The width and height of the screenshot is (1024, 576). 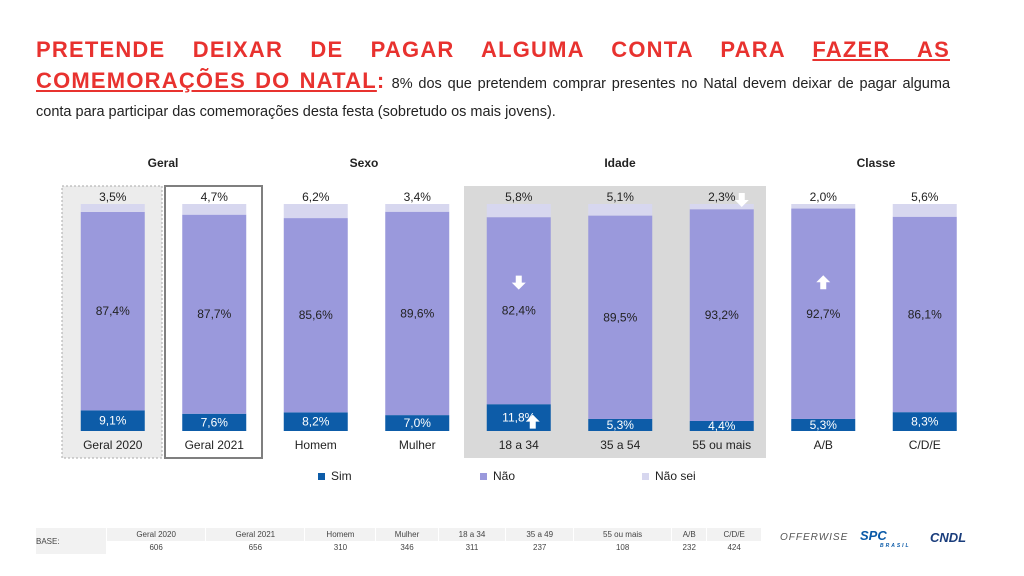 I want to click on legend-sim: Sim, so click(x=335, y=476).